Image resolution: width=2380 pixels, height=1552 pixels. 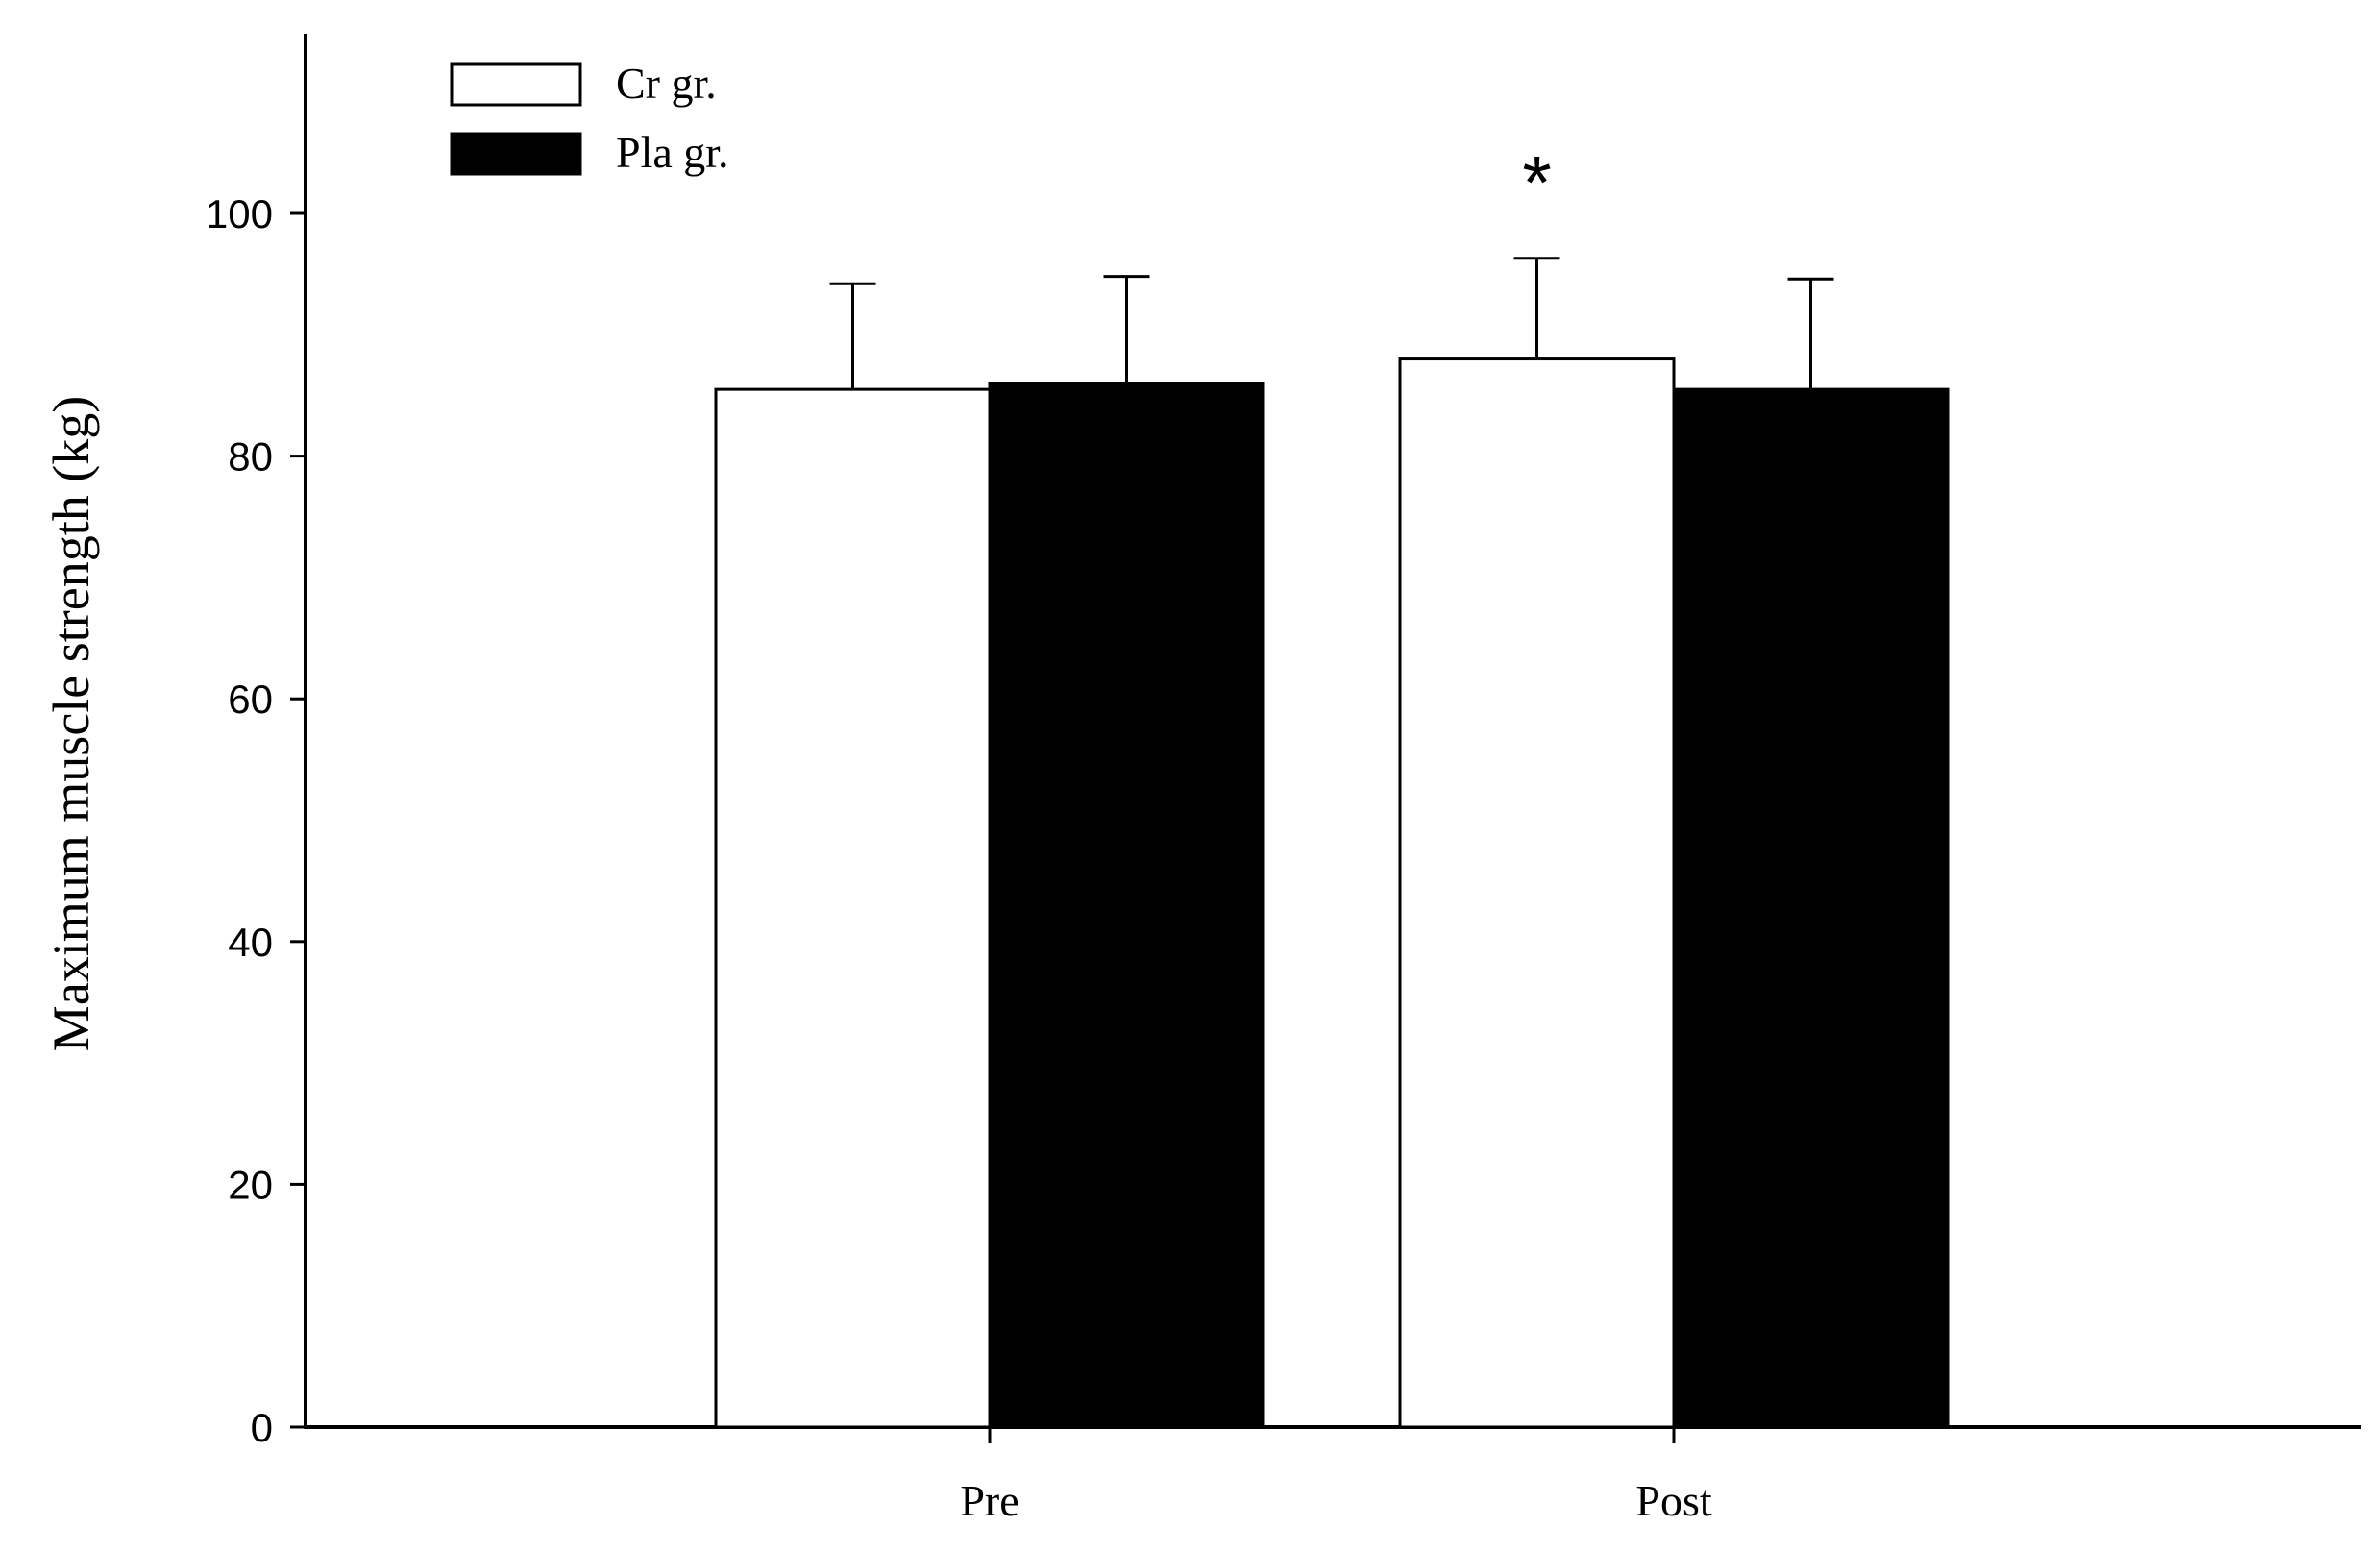 I want to click on significance-marker: *, so click(x=1537, y=183).